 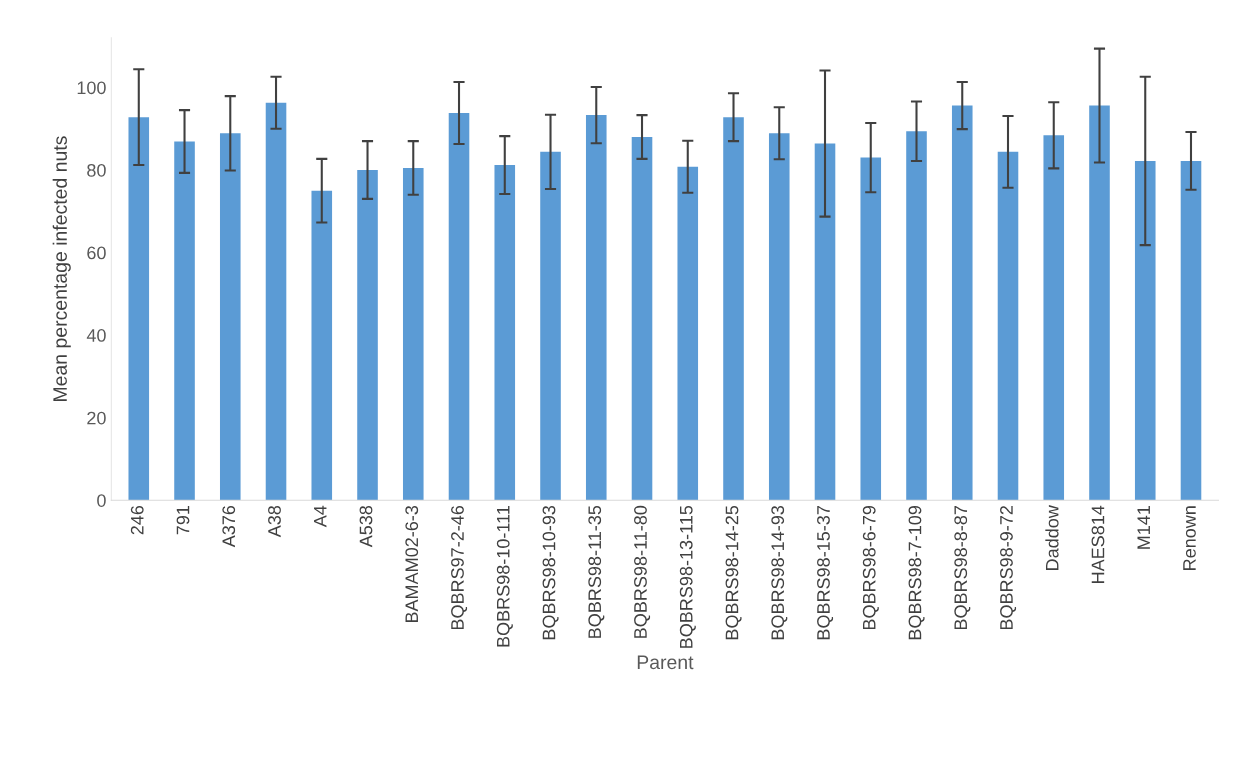 I want to click on x-tick-label: 246, so click(x=137, y=520).